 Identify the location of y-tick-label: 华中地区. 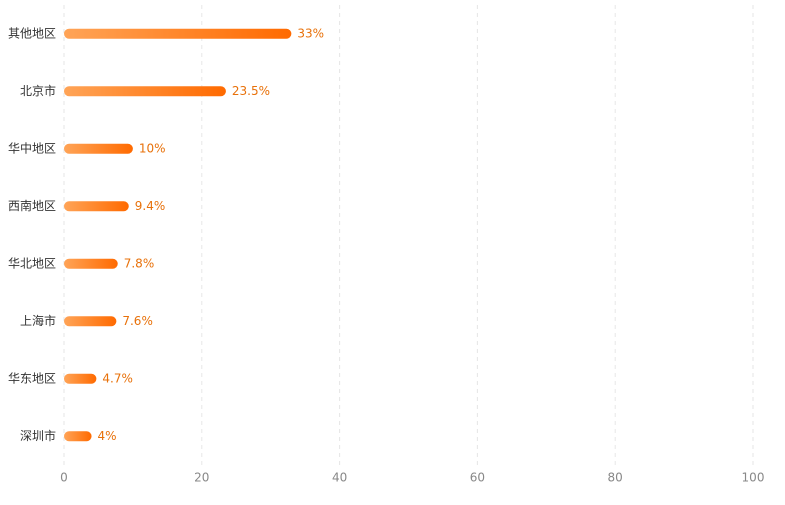
(32, 147).